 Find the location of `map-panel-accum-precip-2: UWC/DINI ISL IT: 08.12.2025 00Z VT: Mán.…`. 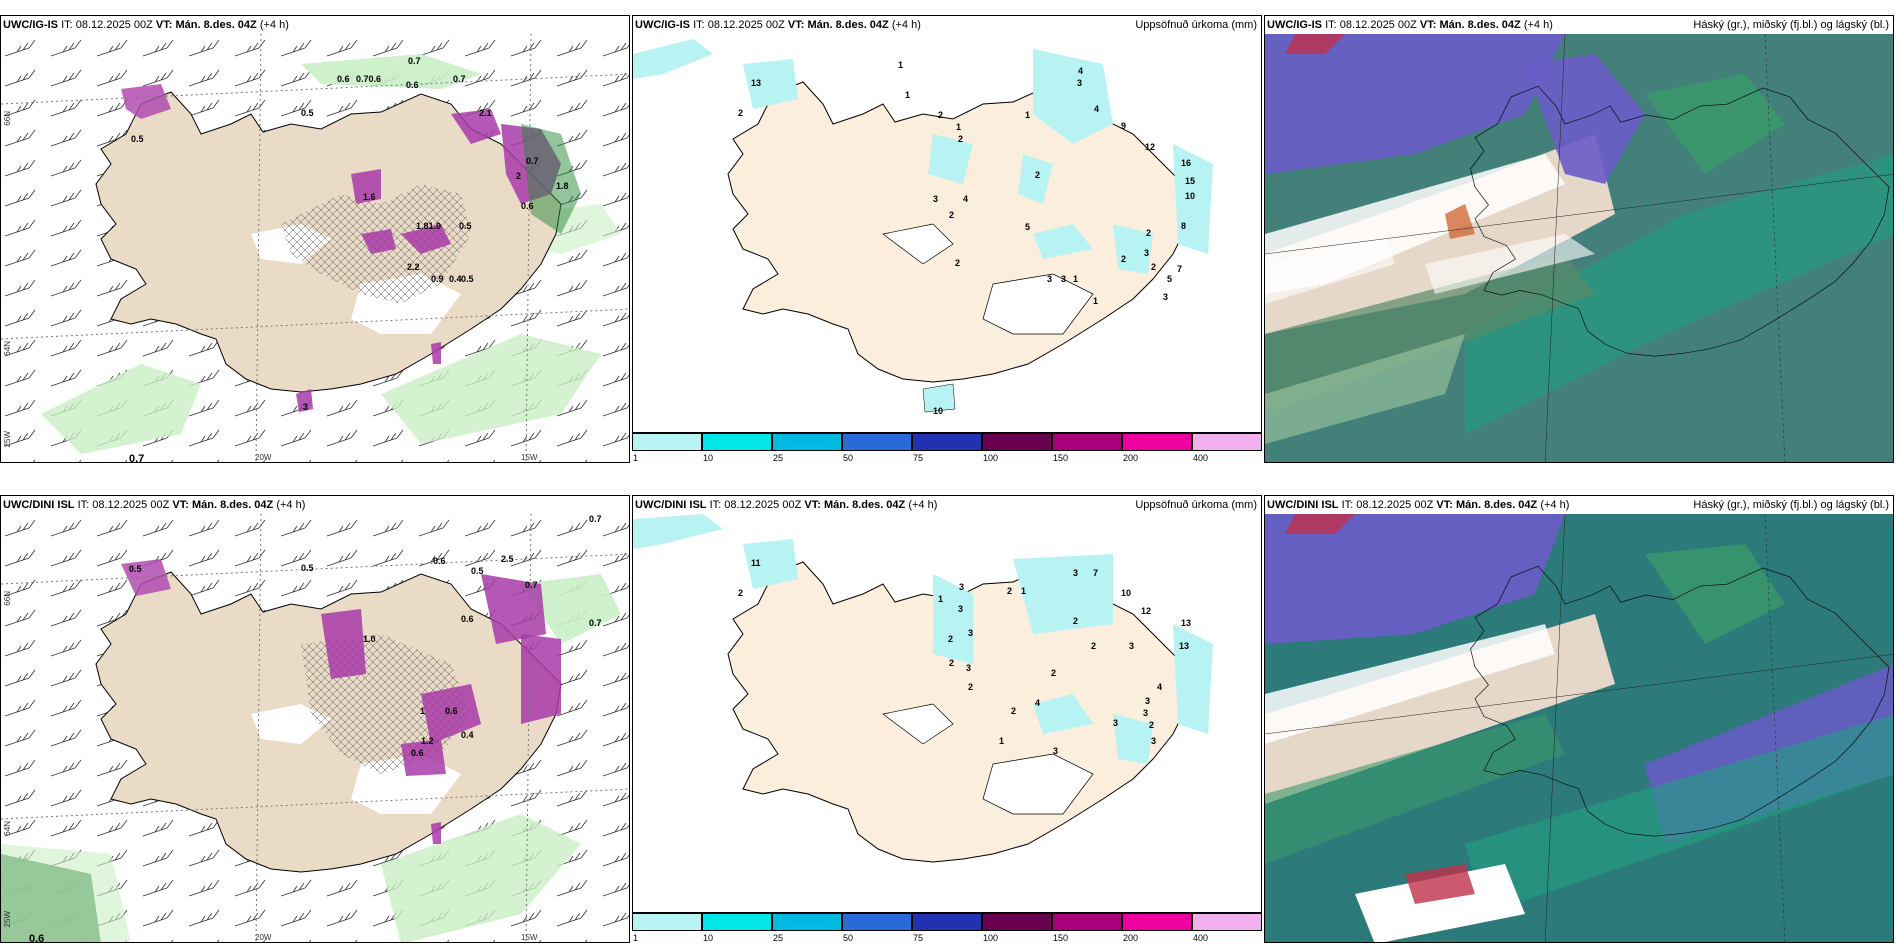

map-panel-accum-precip-2: UWC/DINI ISL IT: 08.12.2025 00Z VT: Mán.… is located at coordinates (947, 704).